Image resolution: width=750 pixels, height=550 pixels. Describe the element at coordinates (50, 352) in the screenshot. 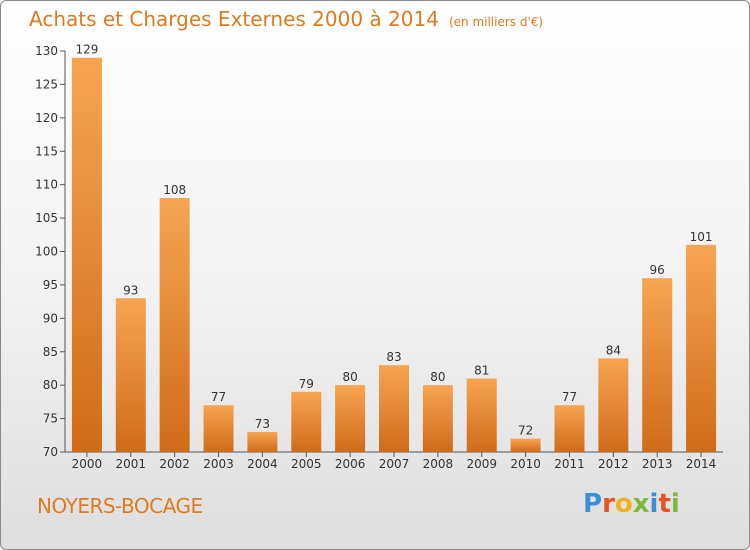

I see `y-tick-label: 85` at that location.